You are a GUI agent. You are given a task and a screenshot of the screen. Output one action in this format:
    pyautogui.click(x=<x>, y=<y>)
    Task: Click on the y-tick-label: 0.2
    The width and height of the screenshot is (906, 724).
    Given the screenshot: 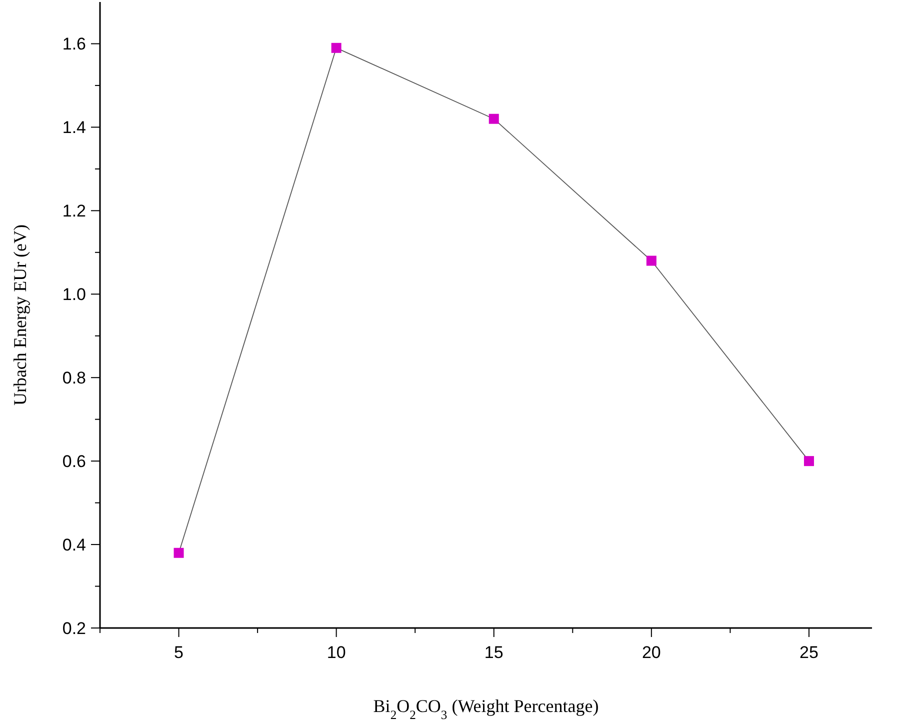 What is the action you would take?
    pyautogui.click(x=74, y=628)
    